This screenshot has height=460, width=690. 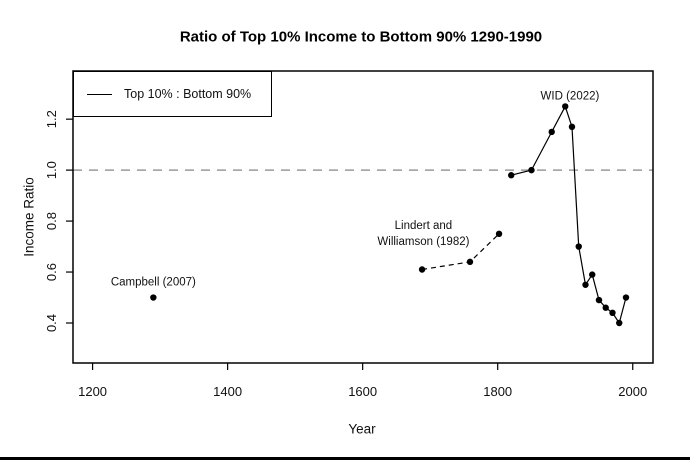 What do you see at coordinates (569, 214) in the screenshot?
I see `series-line` at bounding box center [569, 214].